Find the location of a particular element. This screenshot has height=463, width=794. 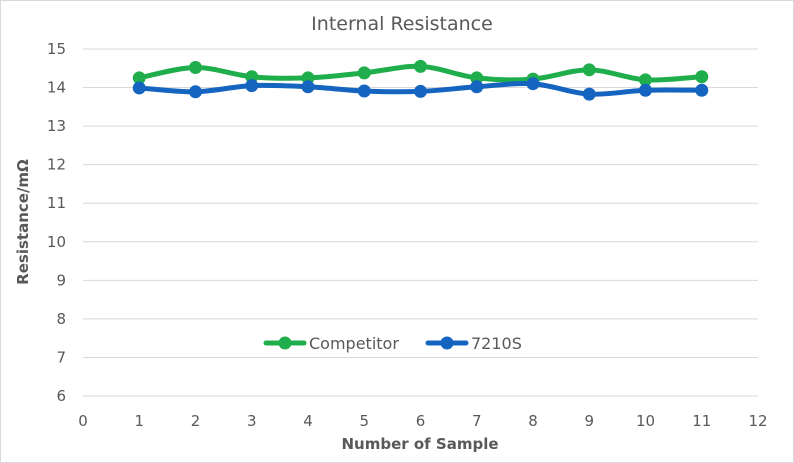

x-tick-label: 12 is located at coordinates (757, 421).